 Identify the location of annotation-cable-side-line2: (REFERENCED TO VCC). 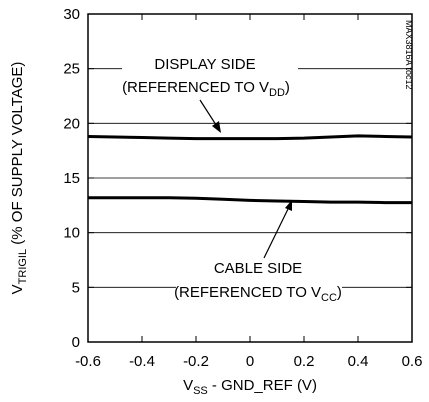
(258, 294).